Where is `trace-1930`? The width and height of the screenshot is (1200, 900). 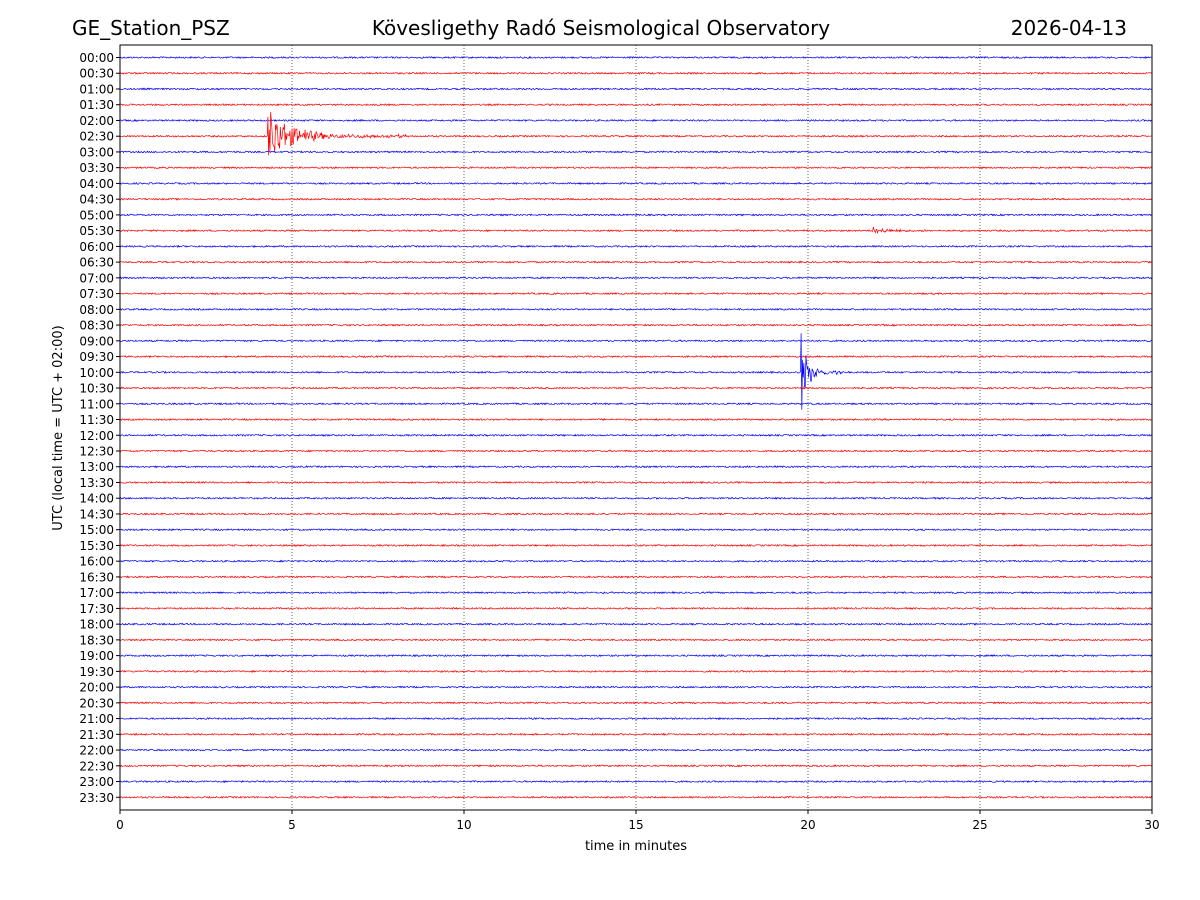 trace-1930 is located at coordinates (636, 671).